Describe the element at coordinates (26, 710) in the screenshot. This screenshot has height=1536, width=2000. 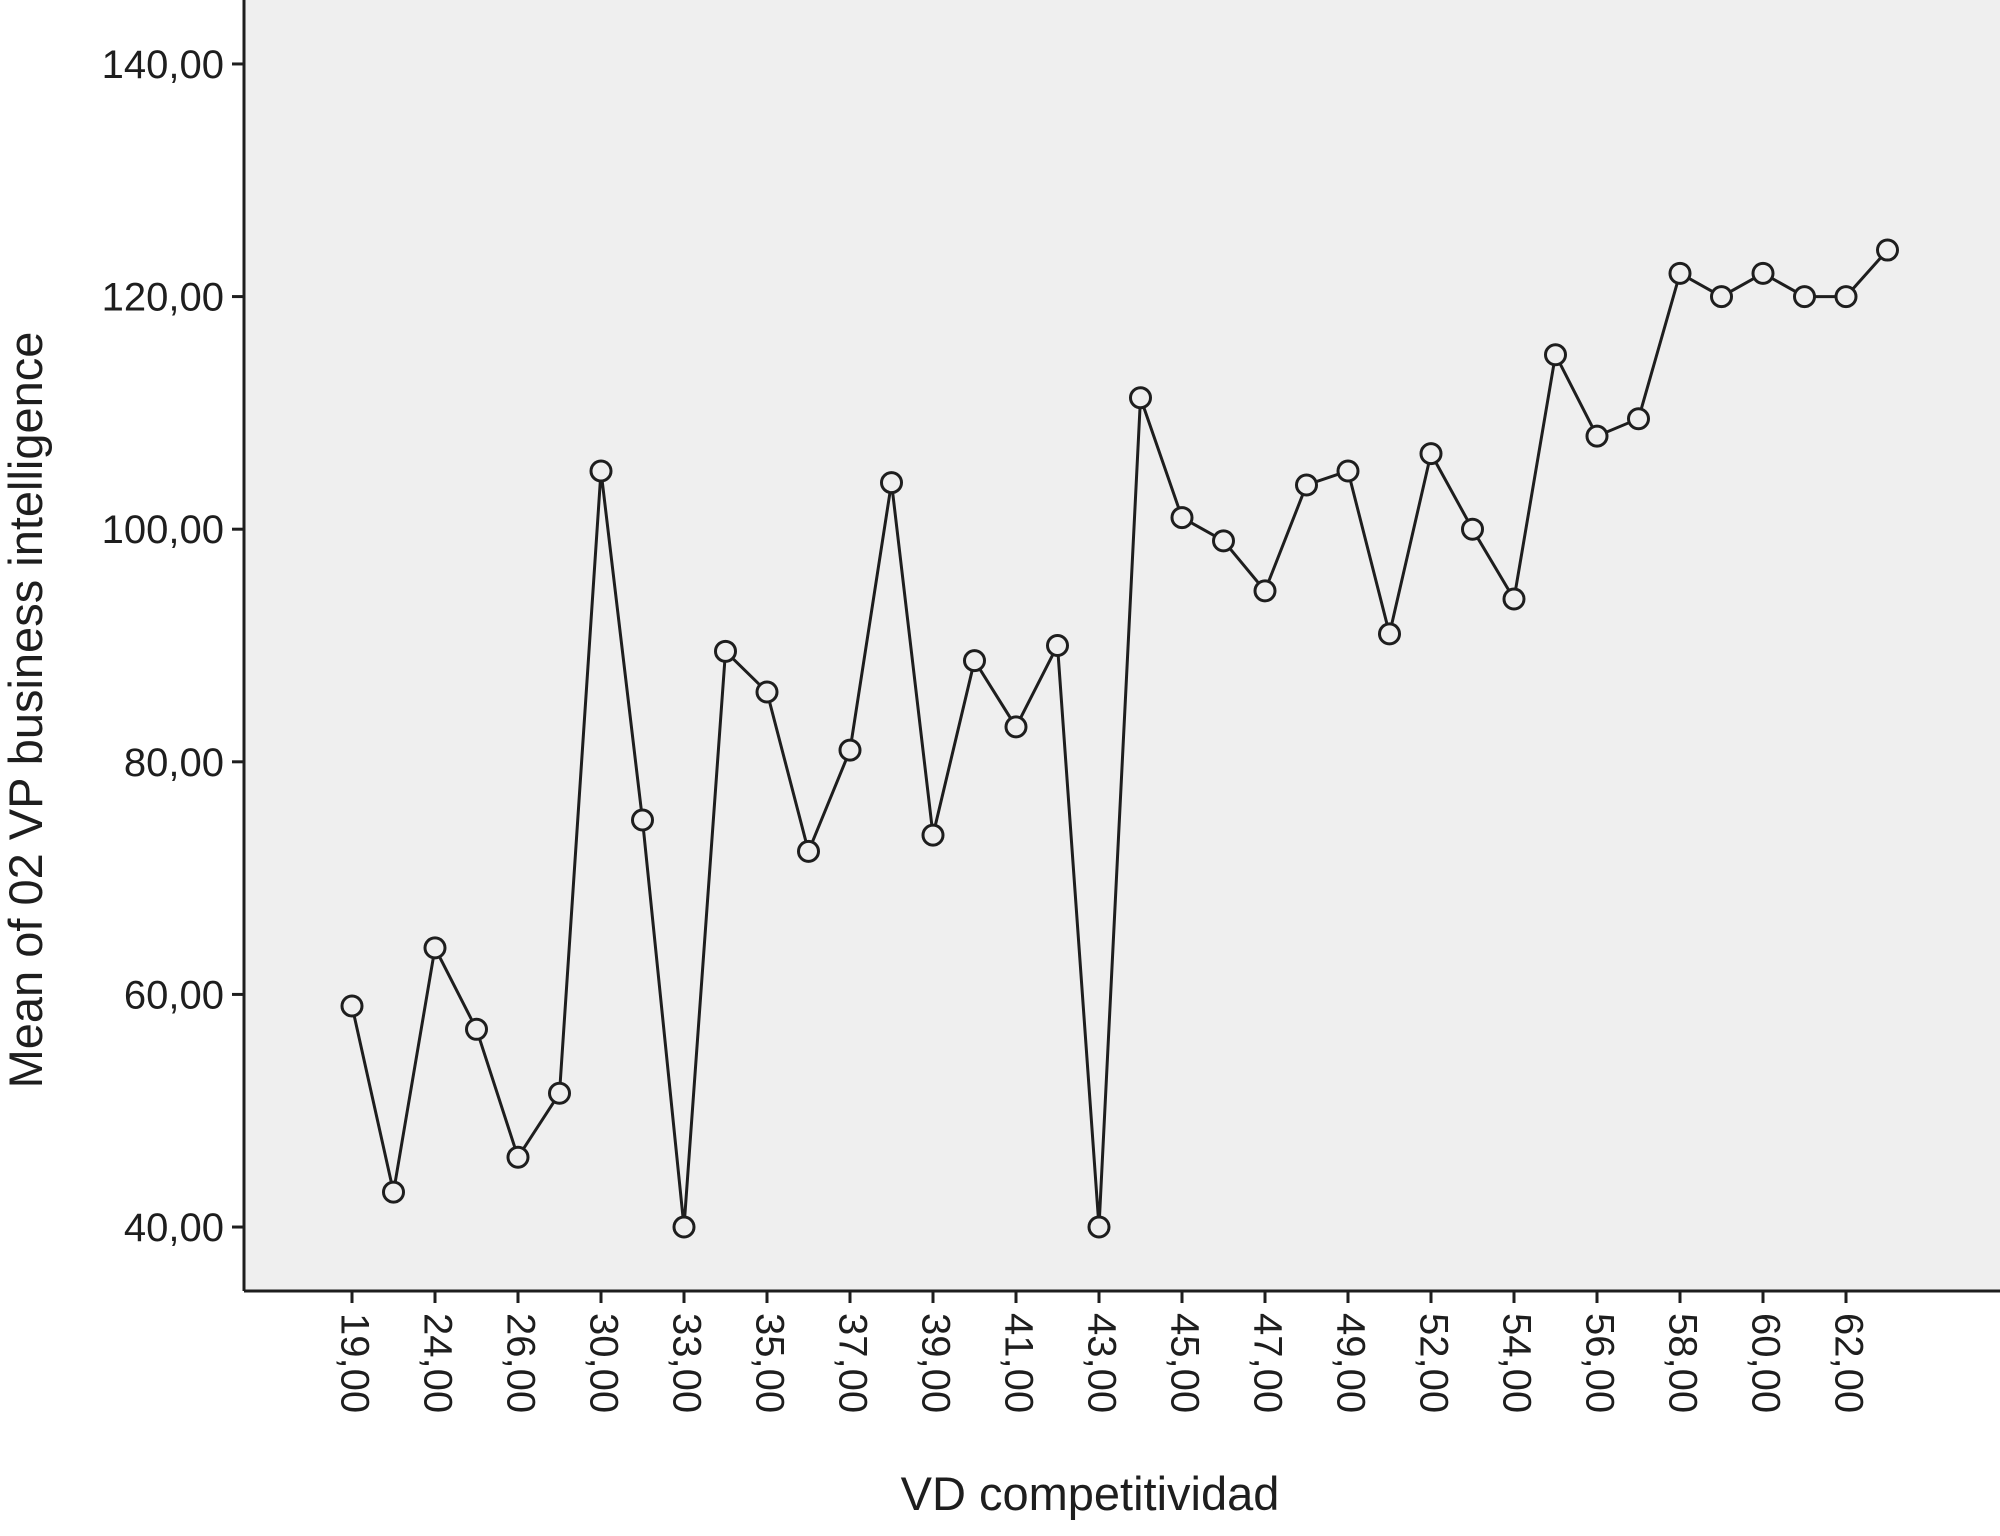
I see `y-axis-title: Mean of 02 VP business intelligence` at that location.